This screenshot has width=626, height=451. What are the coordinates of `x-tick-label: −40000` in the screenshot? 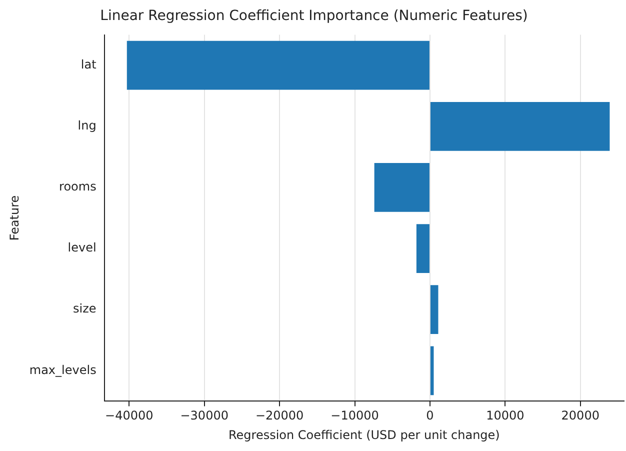 It's located at (129, 415).